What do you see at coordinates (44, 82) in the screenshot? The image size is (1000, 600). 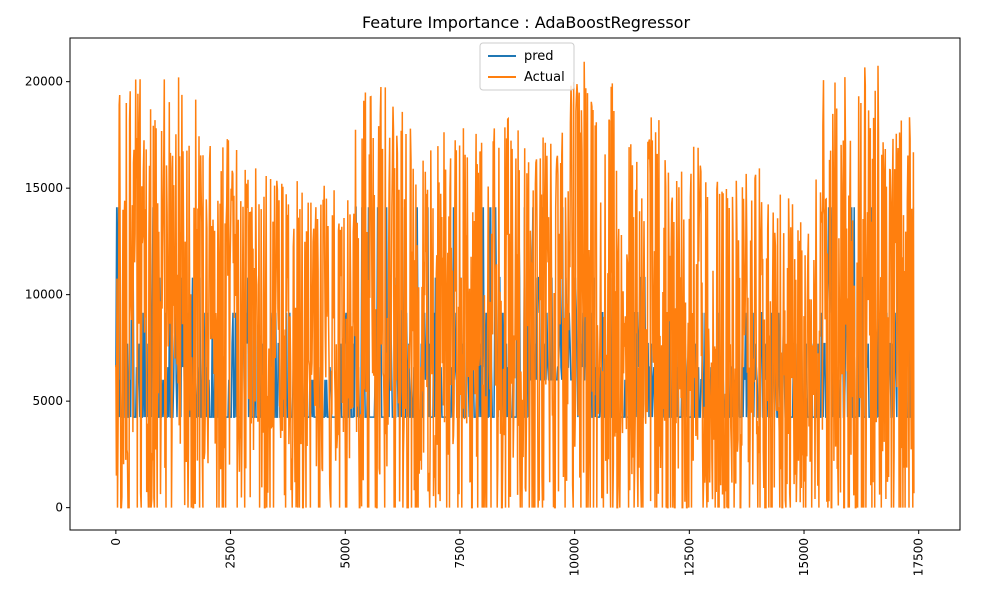 I see `y-tick-label: 20000` at bounding box center [44, 82].